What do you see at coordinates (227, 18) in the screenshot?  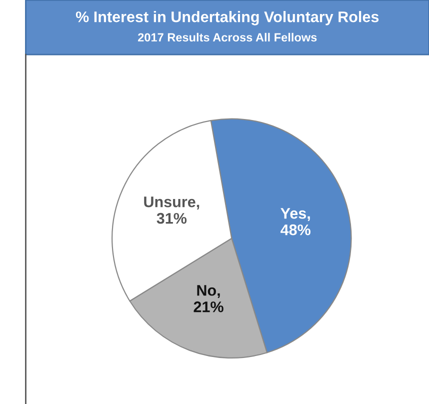 I see `chart-title: % Interest in Undertaking Voluntary Roles` at bounding box center [227, 18].